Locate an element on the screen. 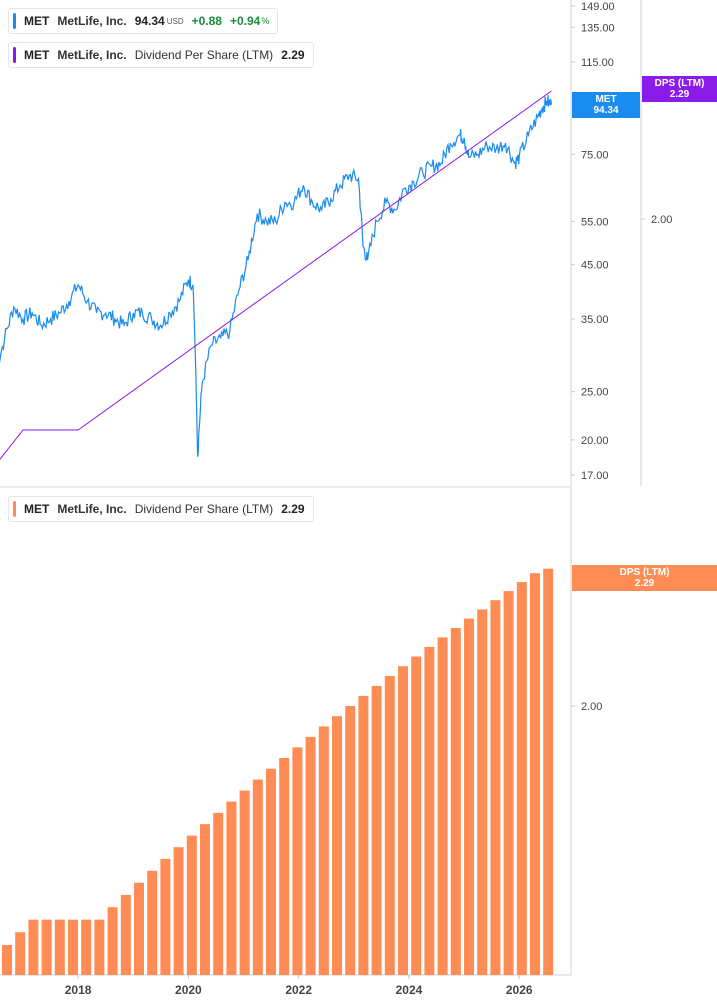 The width and height of the screenshot is (717, 1005). price-tick-label: 75.00 is located at coordinates (595, 155).